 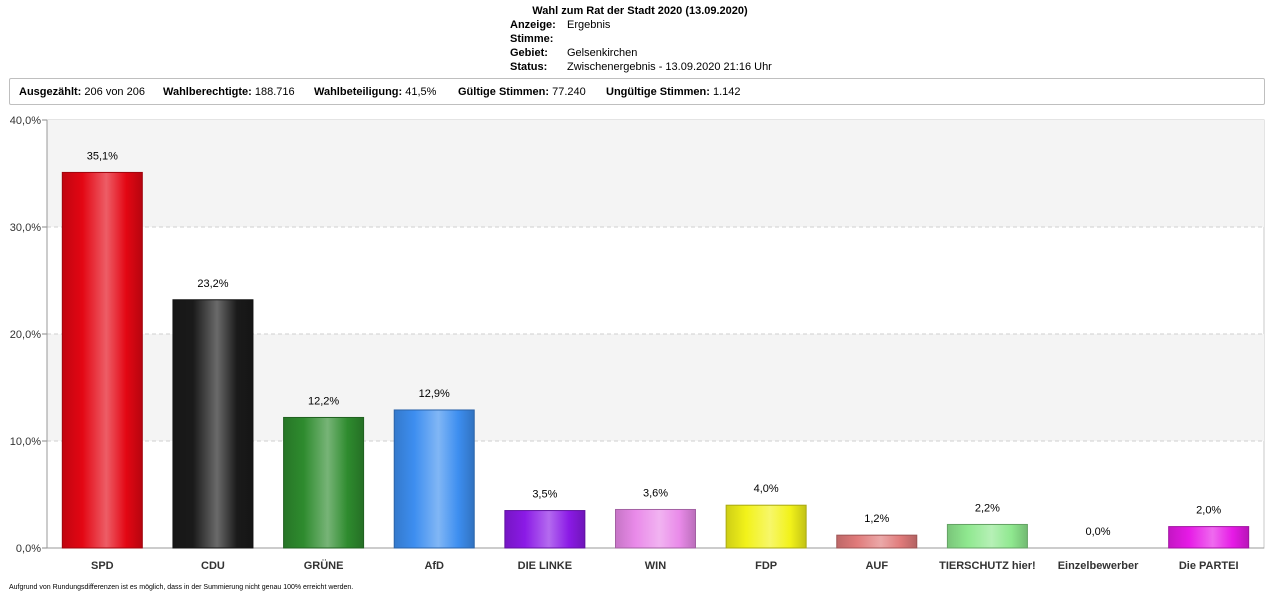 I want to click on bar-auf, so click(x=877, y=541).